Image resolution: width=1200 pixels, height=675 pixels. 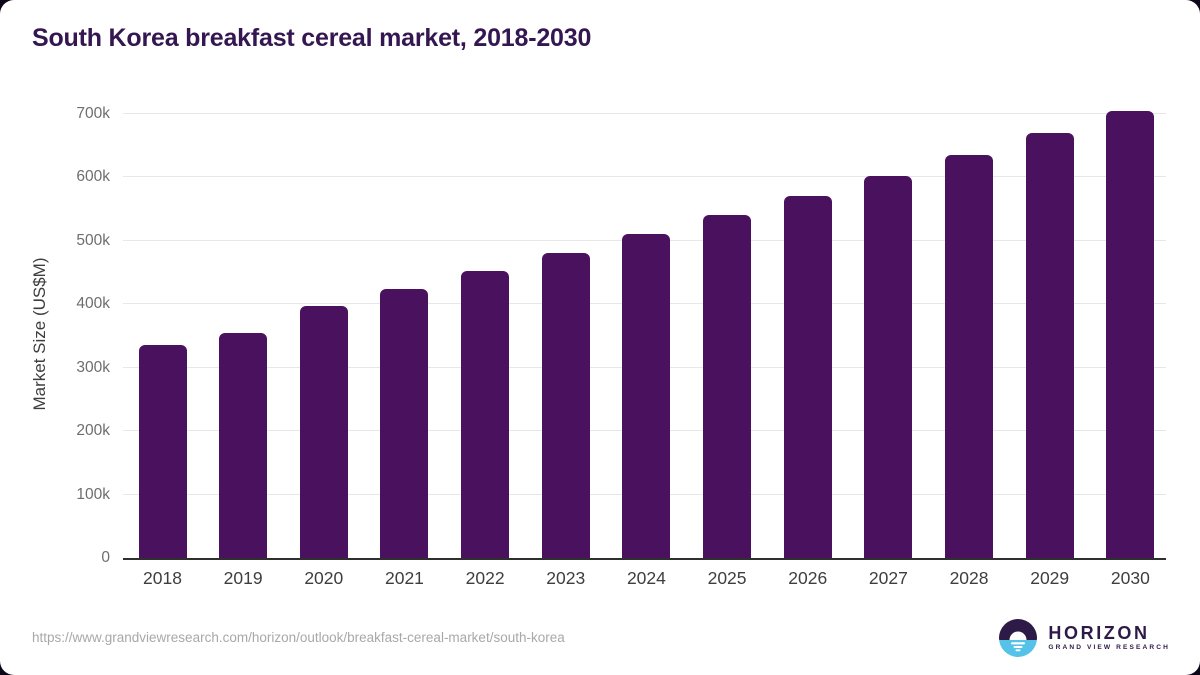 I want to click on x-tick-label-2024: 2024, so click(x=646, y=578).